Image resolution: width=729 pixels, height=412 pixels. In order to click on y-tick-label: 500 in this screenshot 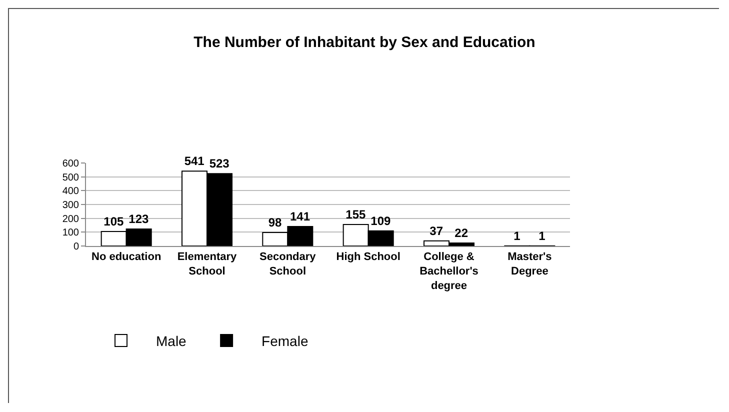, I will do `click(71, 178)`.